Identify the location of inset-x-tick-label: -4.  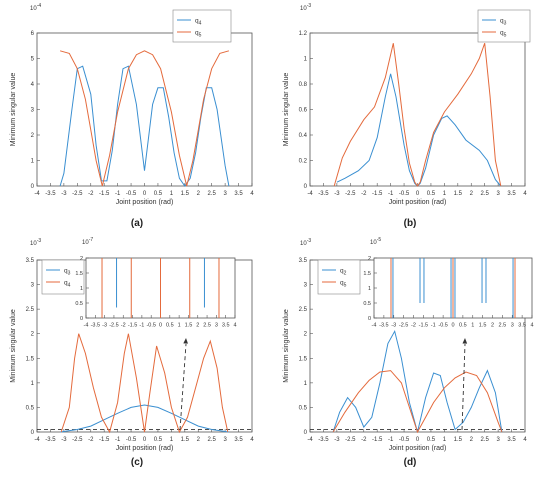
(374, 326).